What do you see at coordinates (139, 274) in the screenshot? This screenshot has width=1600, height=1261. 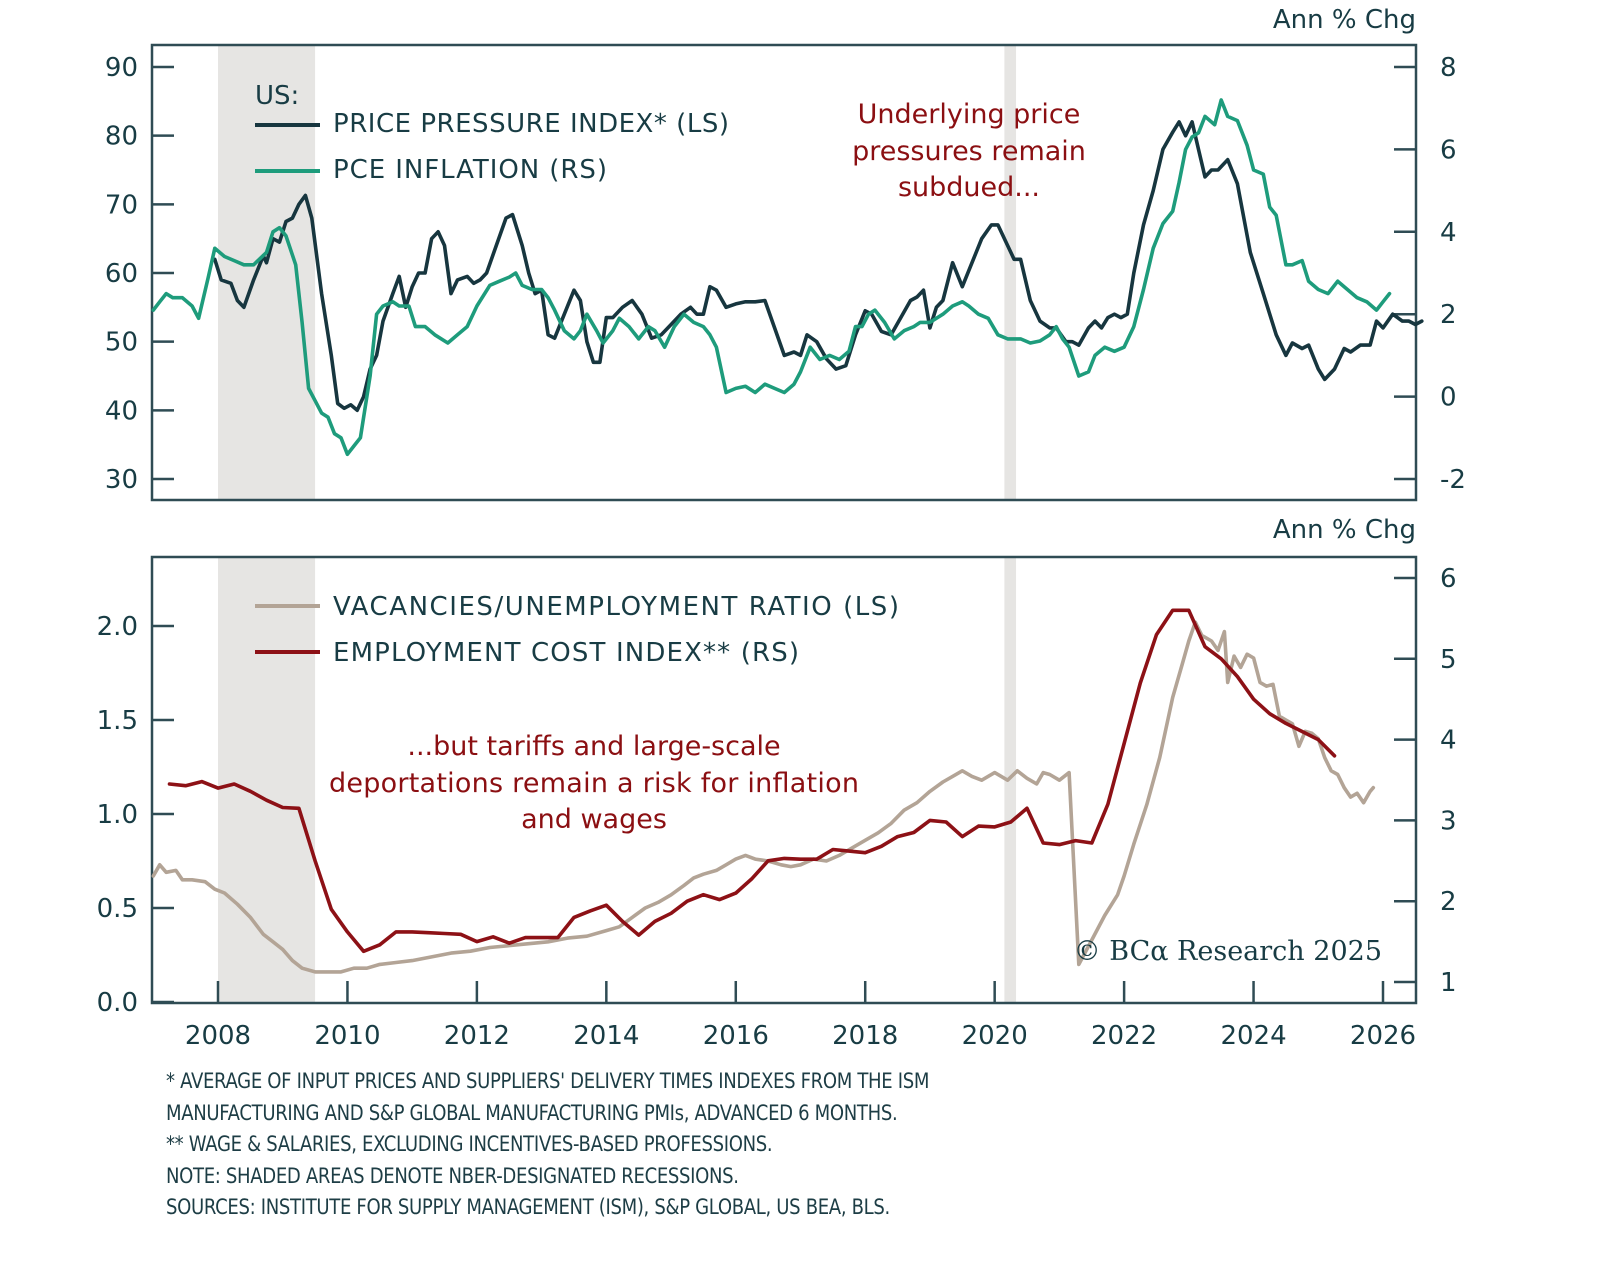 I see `top-left-axis: 30 40 50 60 70 80 90` at bounding box center [139, 274].